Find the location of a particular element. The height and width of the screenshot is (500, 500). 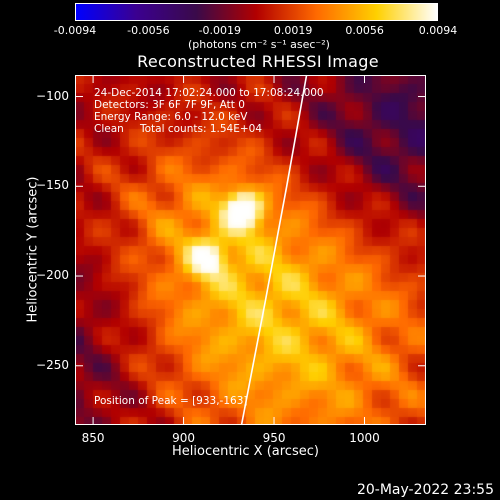

y-tick-label: −150 is located at coordinates (52, 185).